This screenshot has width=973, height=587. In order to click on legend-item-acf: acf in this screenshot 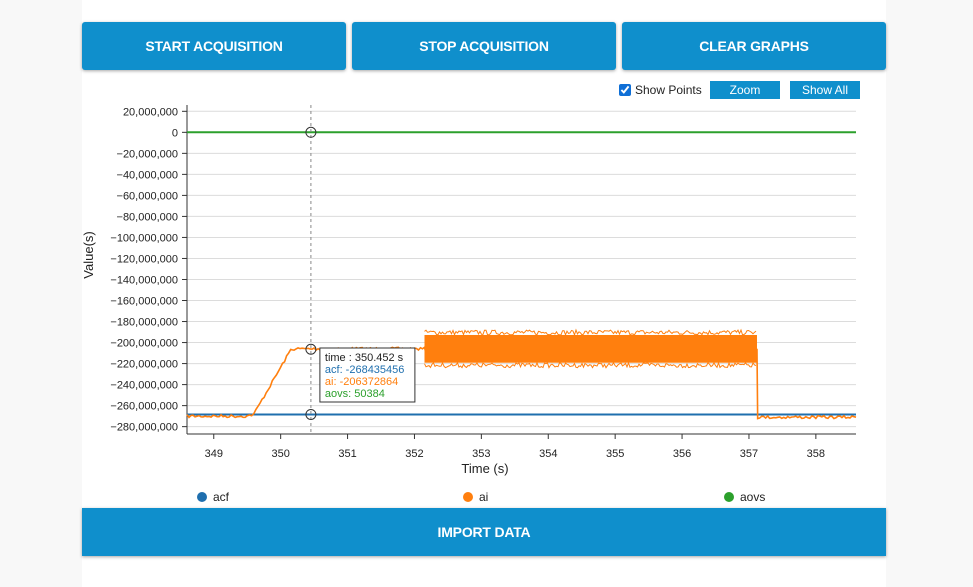, I will do `click(213, 497)`.